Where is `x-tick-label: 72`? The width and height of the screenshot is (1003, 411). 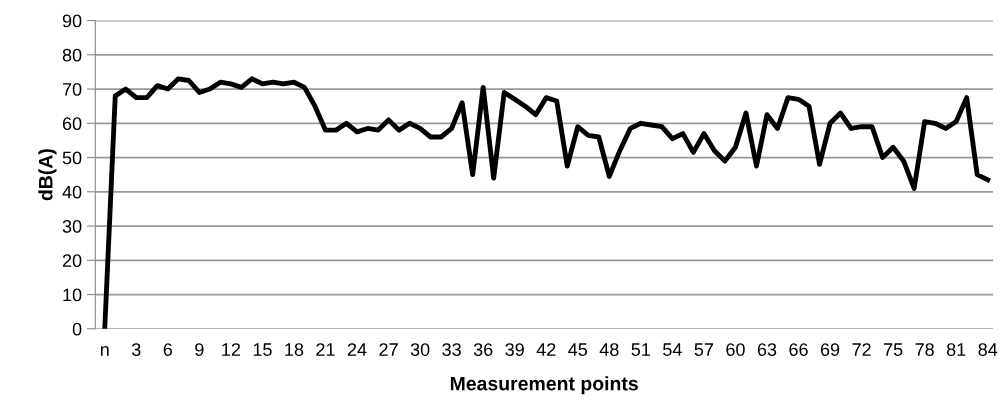
x-tick-label: 72 is located at coordinates (861, 349).